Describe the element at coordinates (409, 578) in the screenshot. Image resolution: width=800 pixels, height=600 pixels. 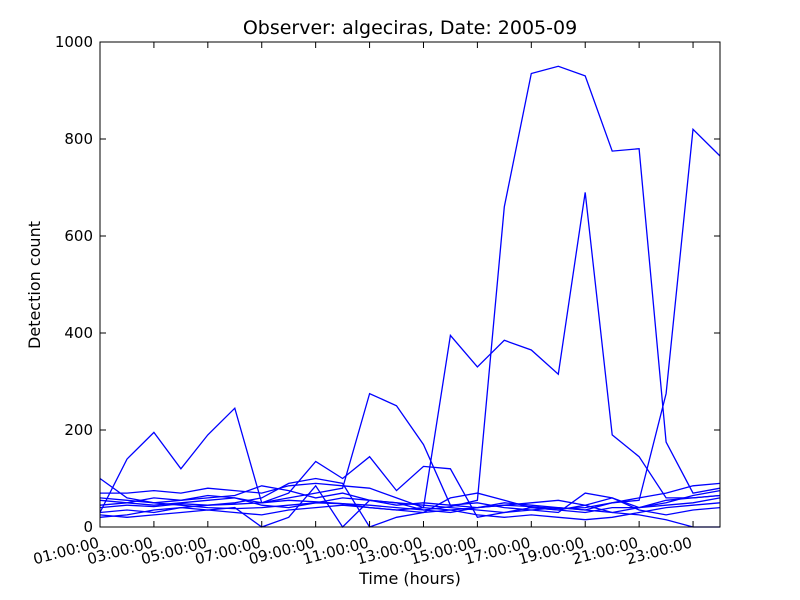
I see `x-axis-label: Time (hours)` at that location.